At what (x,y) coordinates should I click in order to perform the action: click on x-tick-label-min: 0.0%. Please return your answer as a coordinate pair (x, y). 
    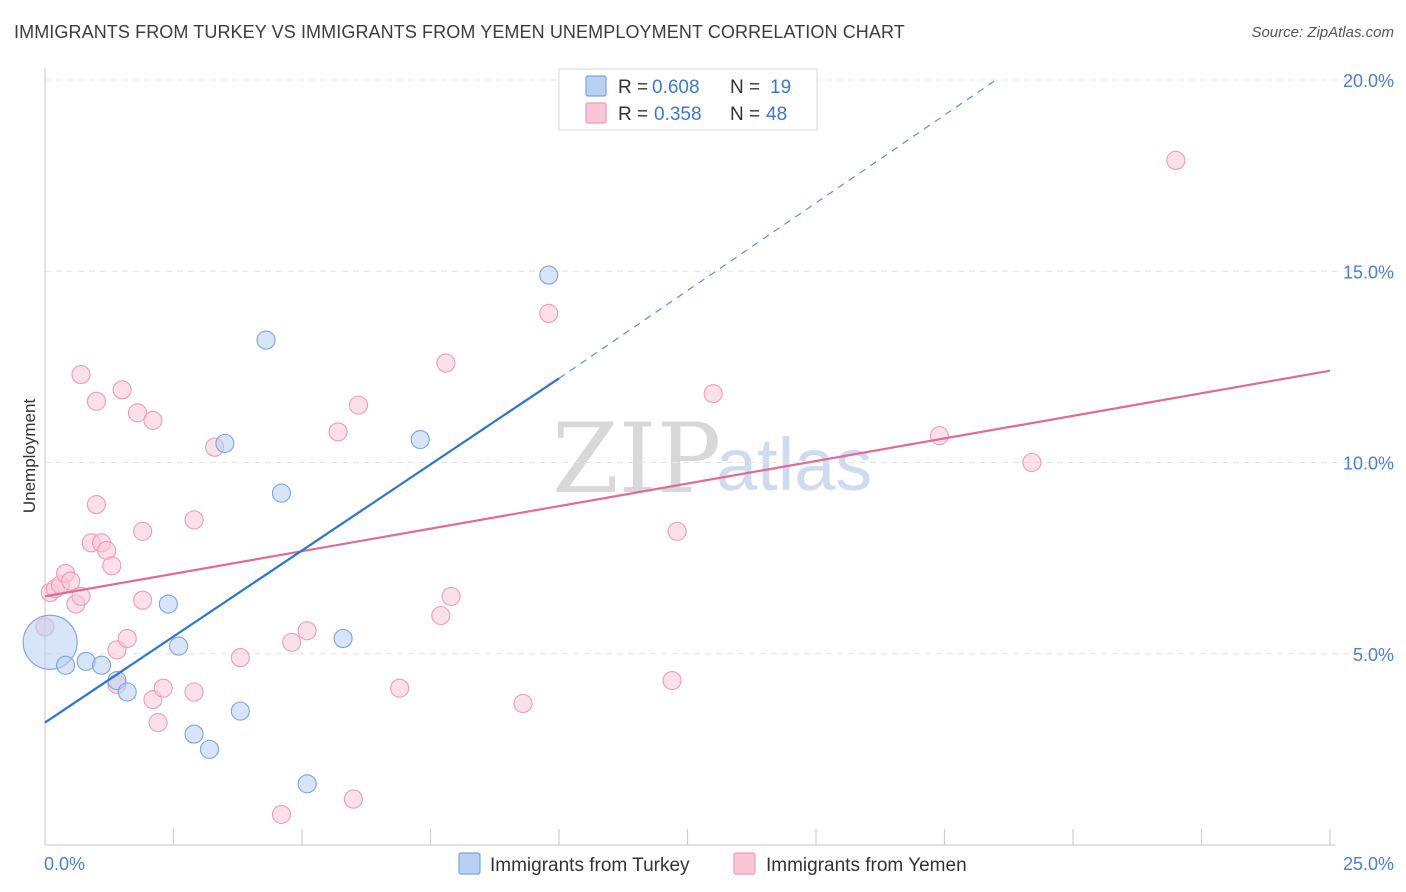
    Looking at the image, I should click on (64, 864).